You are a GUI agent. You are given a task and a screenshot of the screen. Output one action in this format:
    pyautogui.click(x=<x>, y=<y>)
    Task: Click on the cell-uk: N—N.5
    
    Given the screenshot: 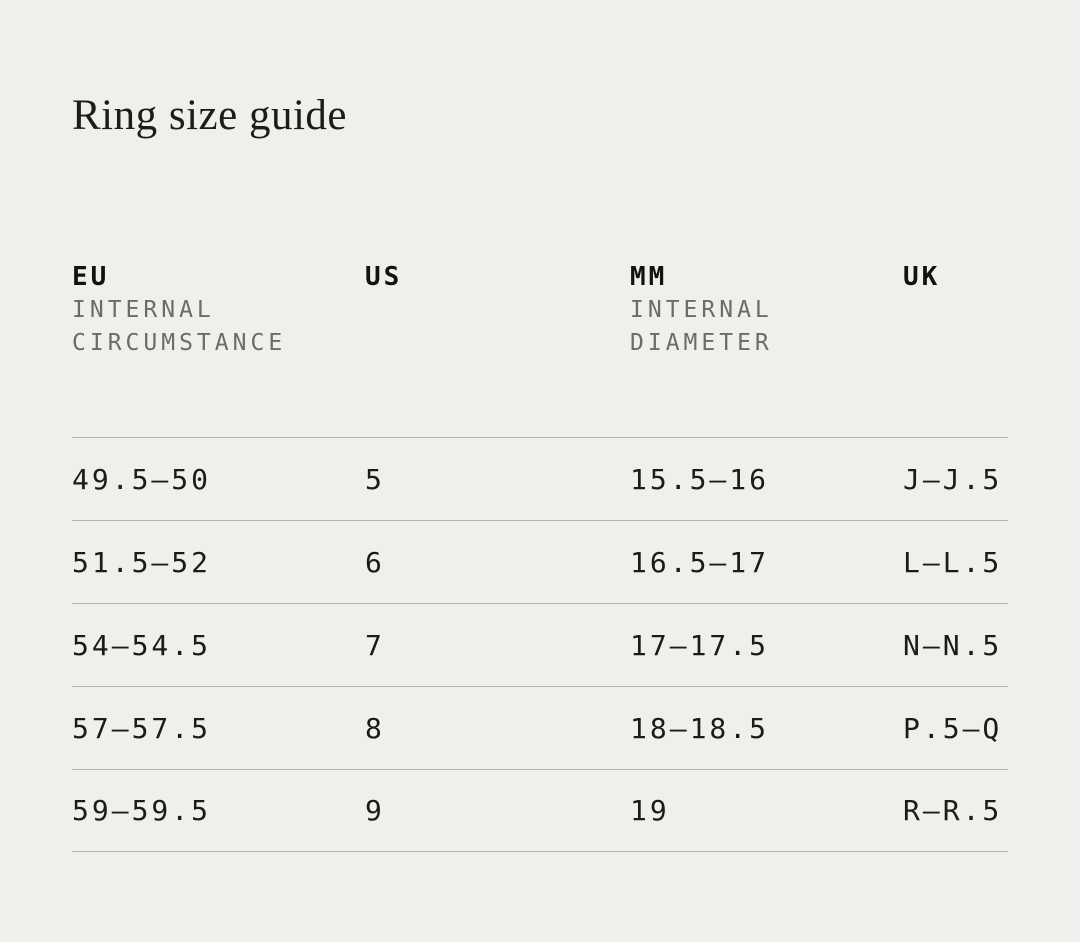 What is the action you would take?
    pyautogui.click(x=953, y=645)
    